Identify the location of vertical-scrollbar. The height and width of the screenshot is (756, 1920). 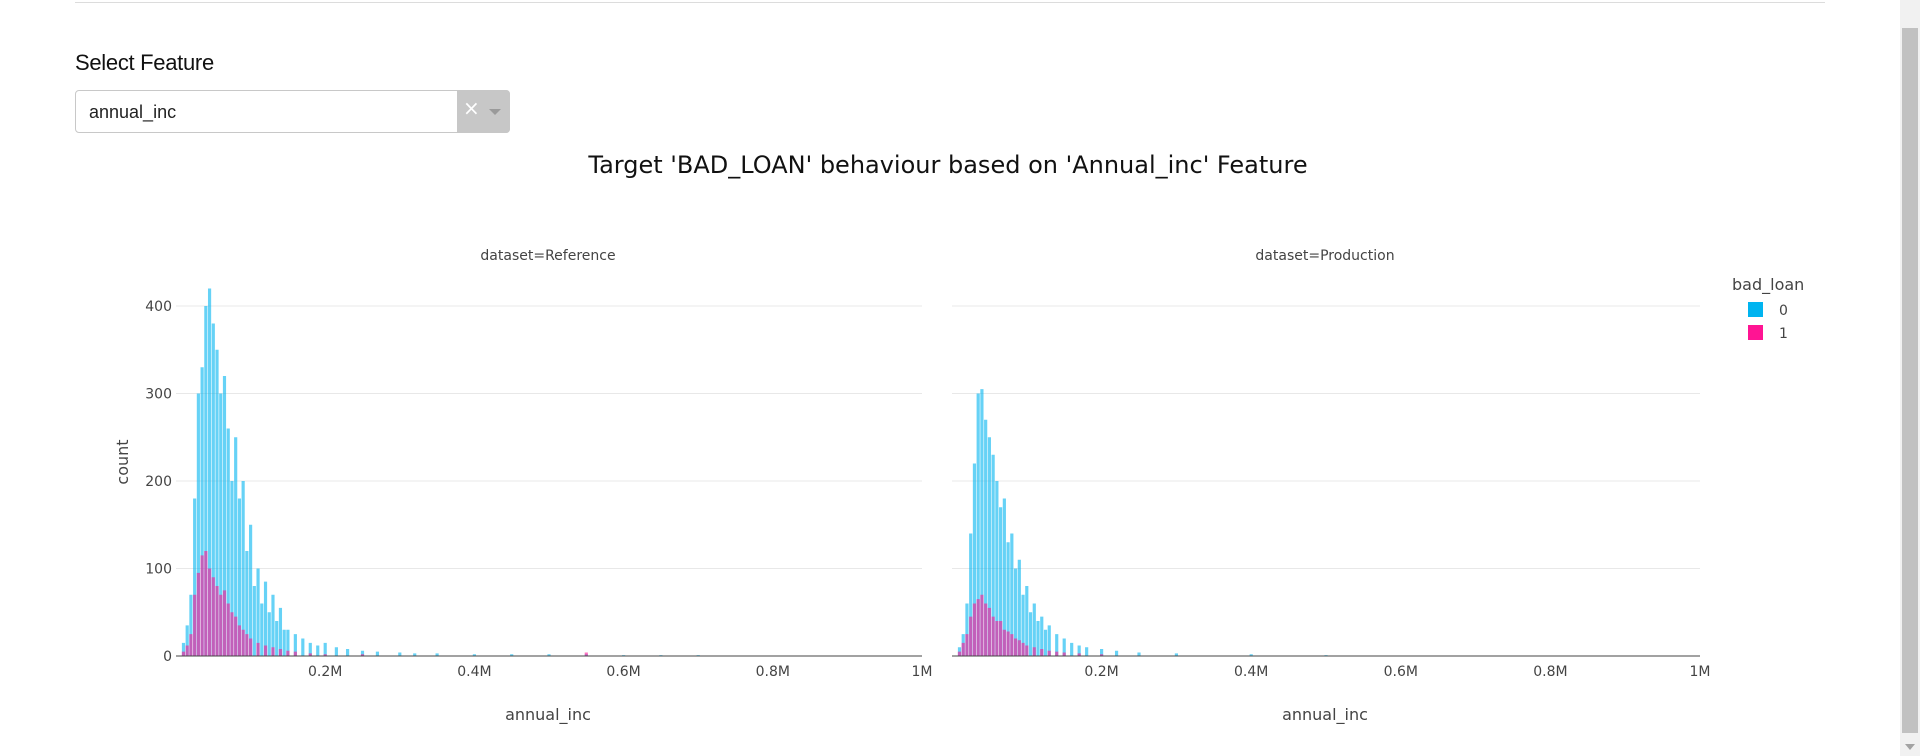
(1910, 378).